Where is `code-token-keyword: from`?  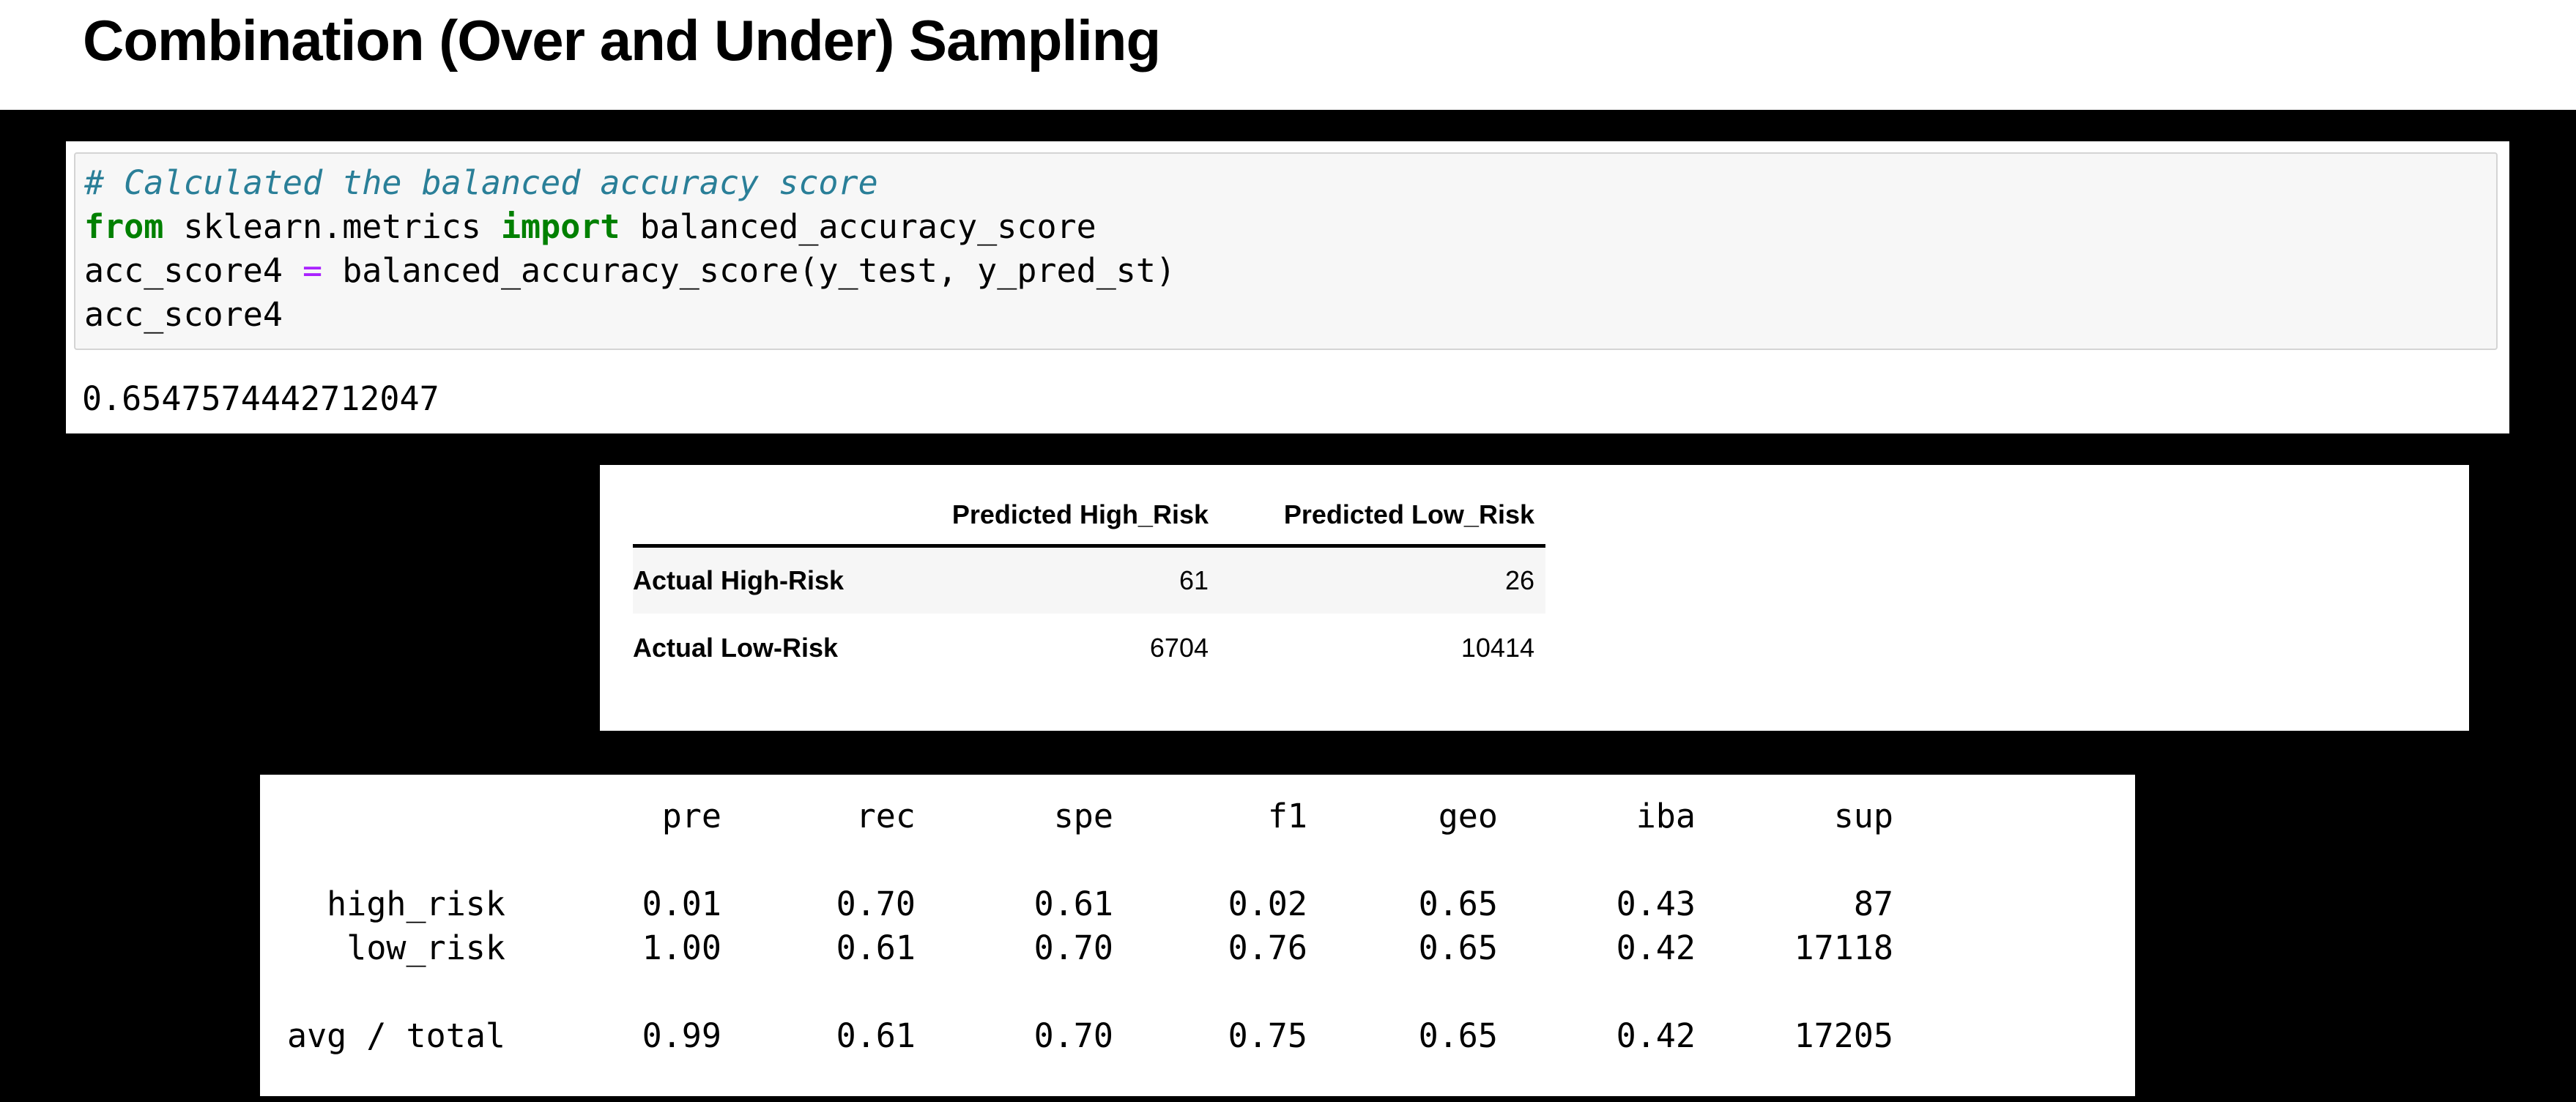 code-token-keyword: from is located at coordinates (124, 226).